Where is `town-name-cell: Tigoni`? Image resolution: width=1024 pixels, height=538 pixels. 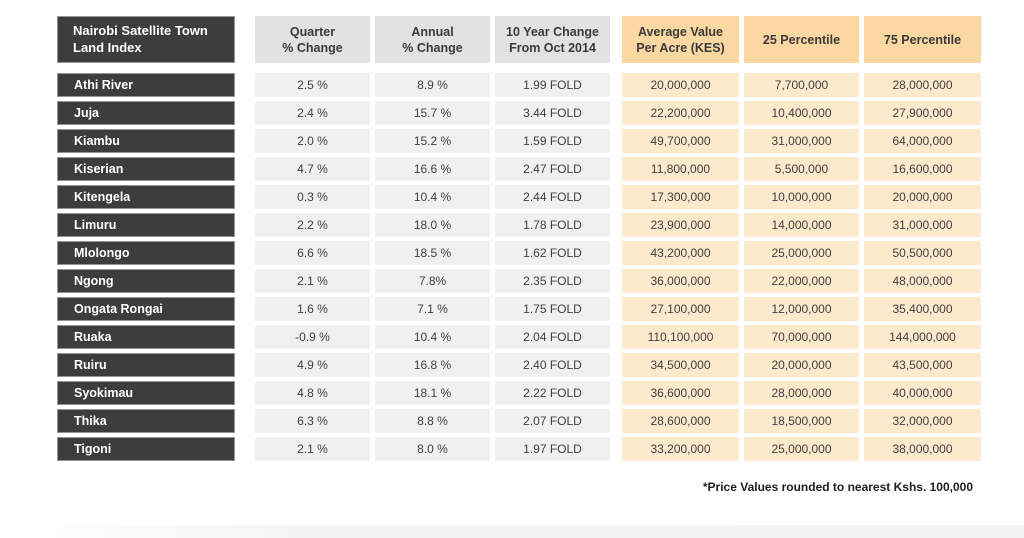 town-name-cell: Tigoni is located at coordinates (146, 449).